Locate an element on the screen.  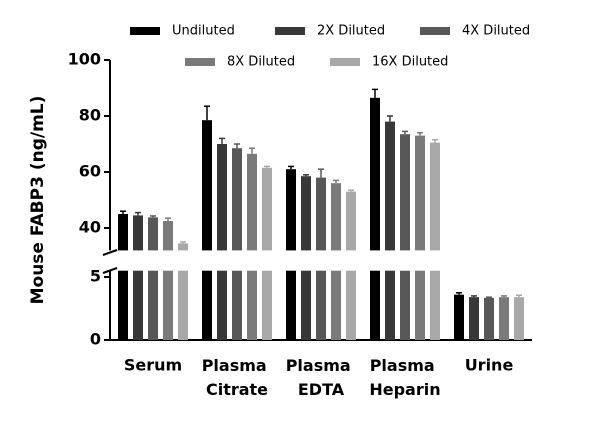
axis-break is located at coordinates (110, 261).